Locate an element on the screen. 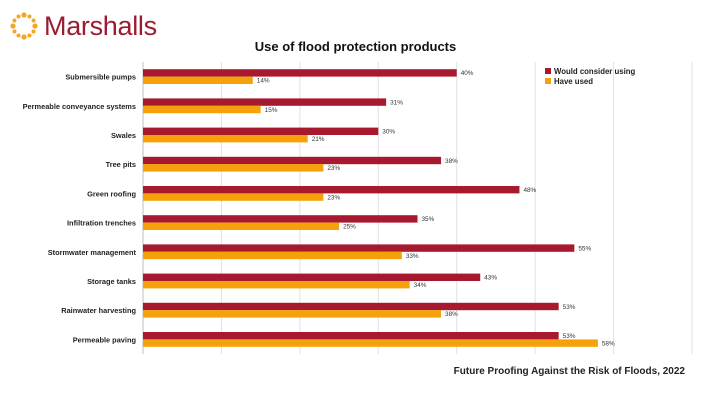  data-label: 33% is located at coordinates (412, 256).